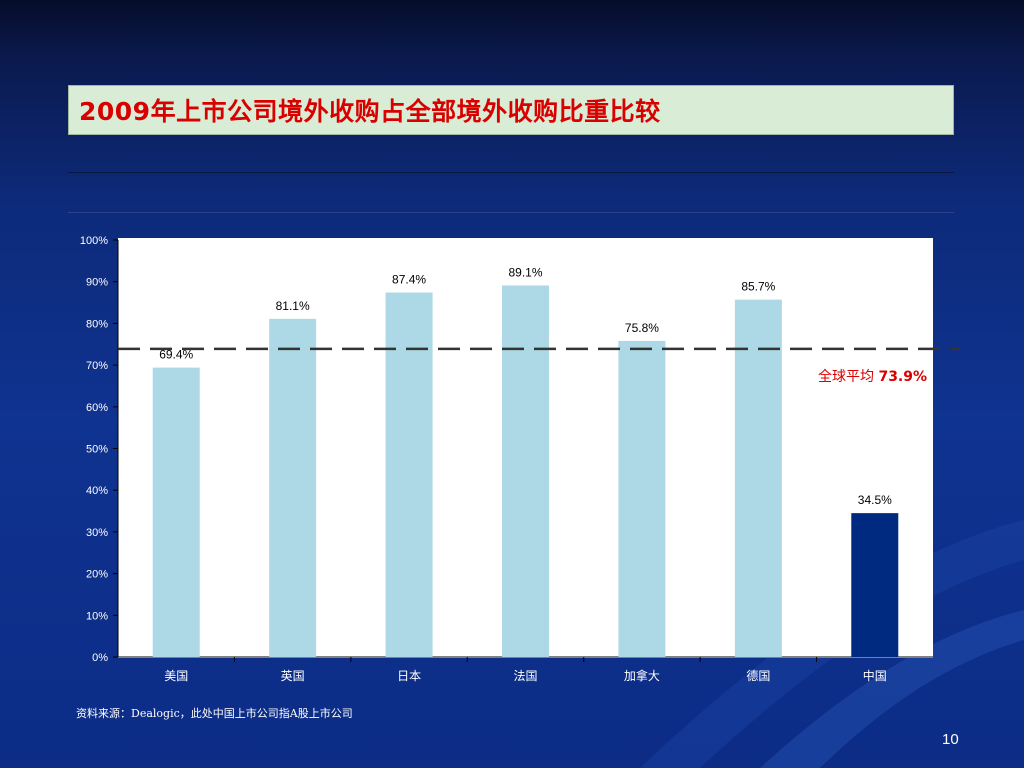 The width and height of the screenshot is (1024, 768). What do you see at coordinates (409, 676) in the screenshot?
I see `x-category-label: 日本` at bounding box center [409, 676].